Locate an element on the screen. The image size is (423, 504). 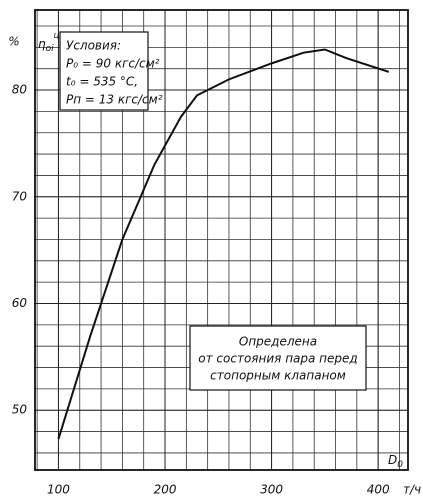
x-label: D0 is located at coordinates (395, 461).